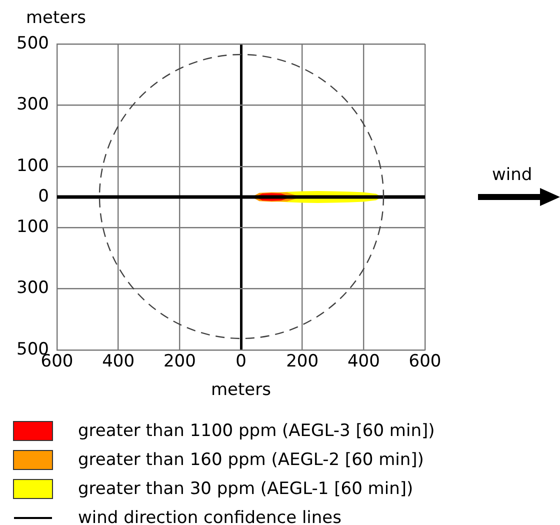 The image size is (560, 525). What do you see at coordinates (256, 430) in the screenshot?
I see `legend-label: greater than 1100 ppm (AEGL-3 [60 min])` at bounding box center [256, 430].